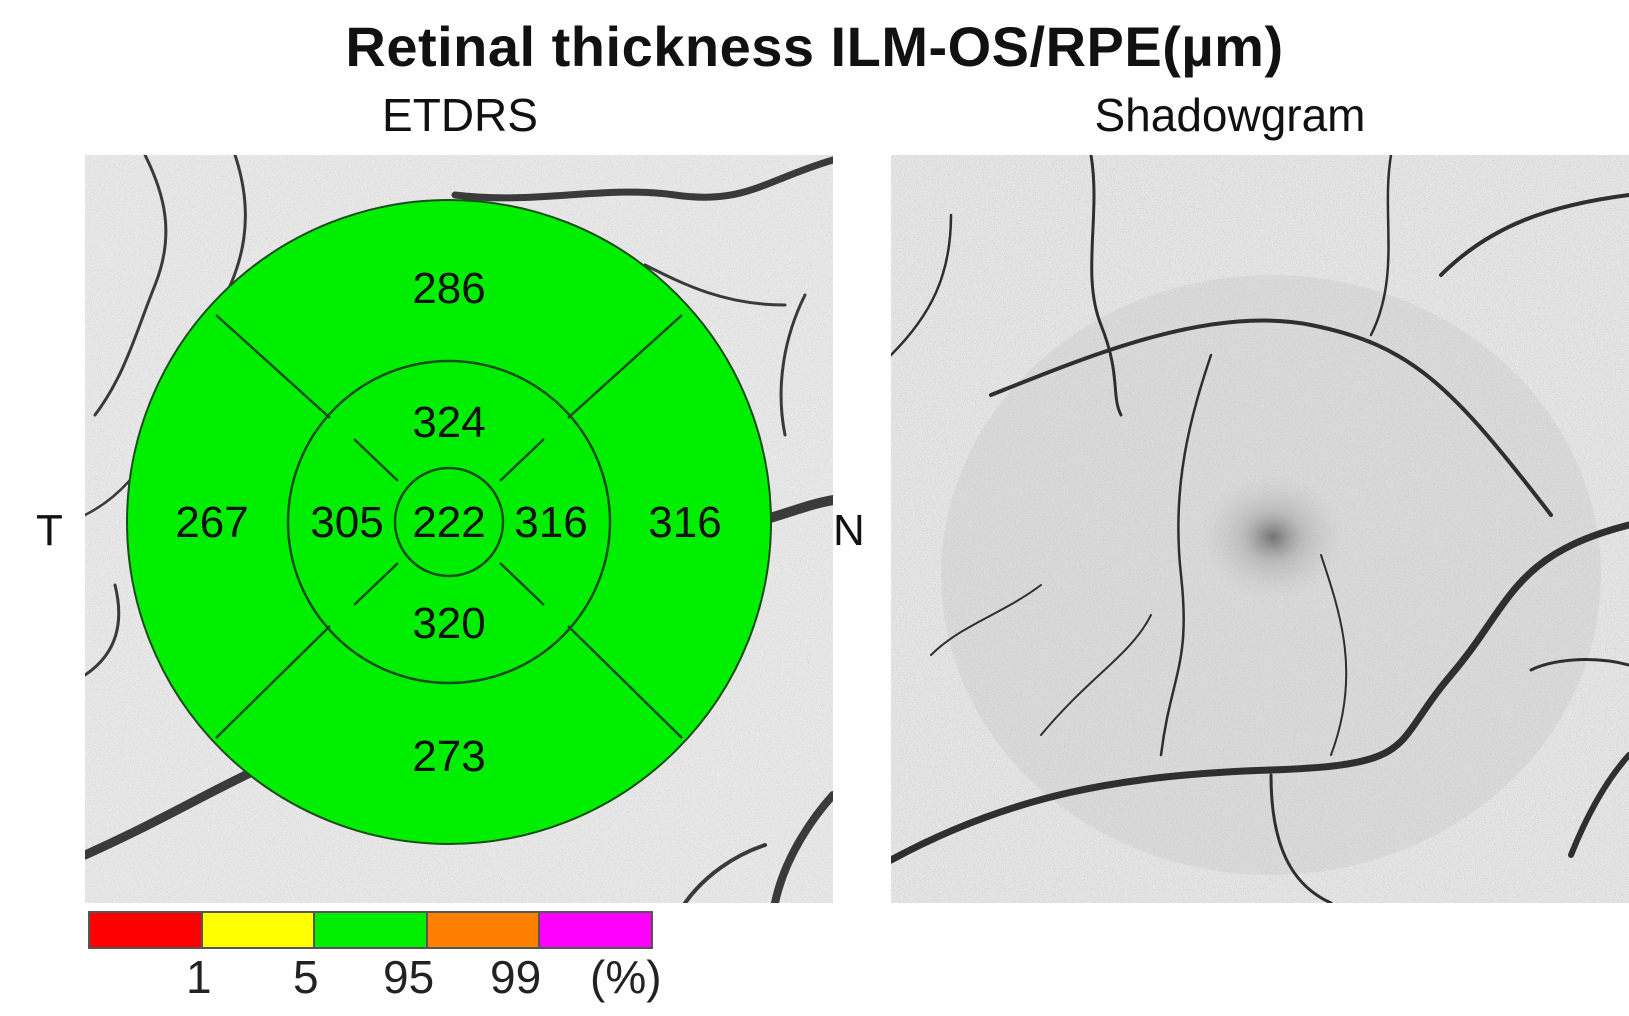  Describe the element at coordinates (448, 288) in the screenshot. I see `etdrs-outer-superior-value: 286` at that location.